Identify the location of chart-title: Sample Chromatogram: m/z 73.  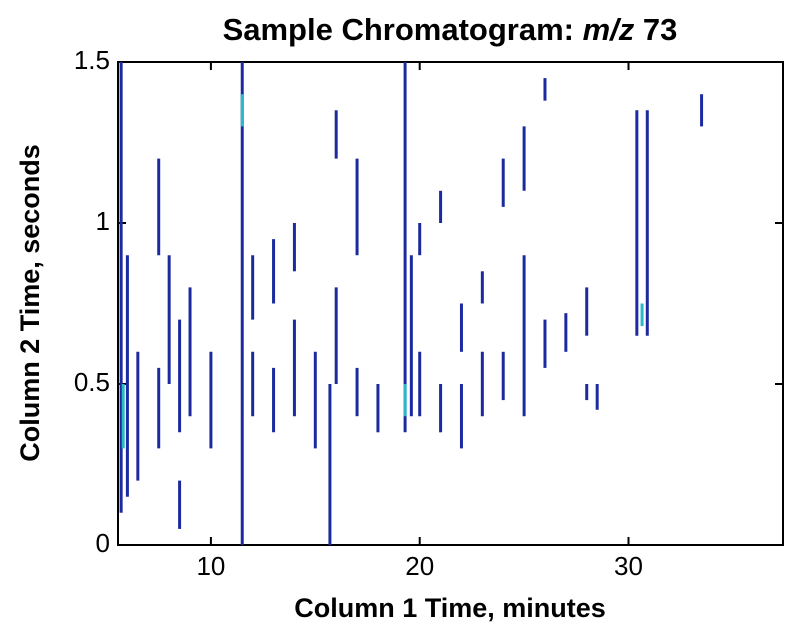
(450, 29).